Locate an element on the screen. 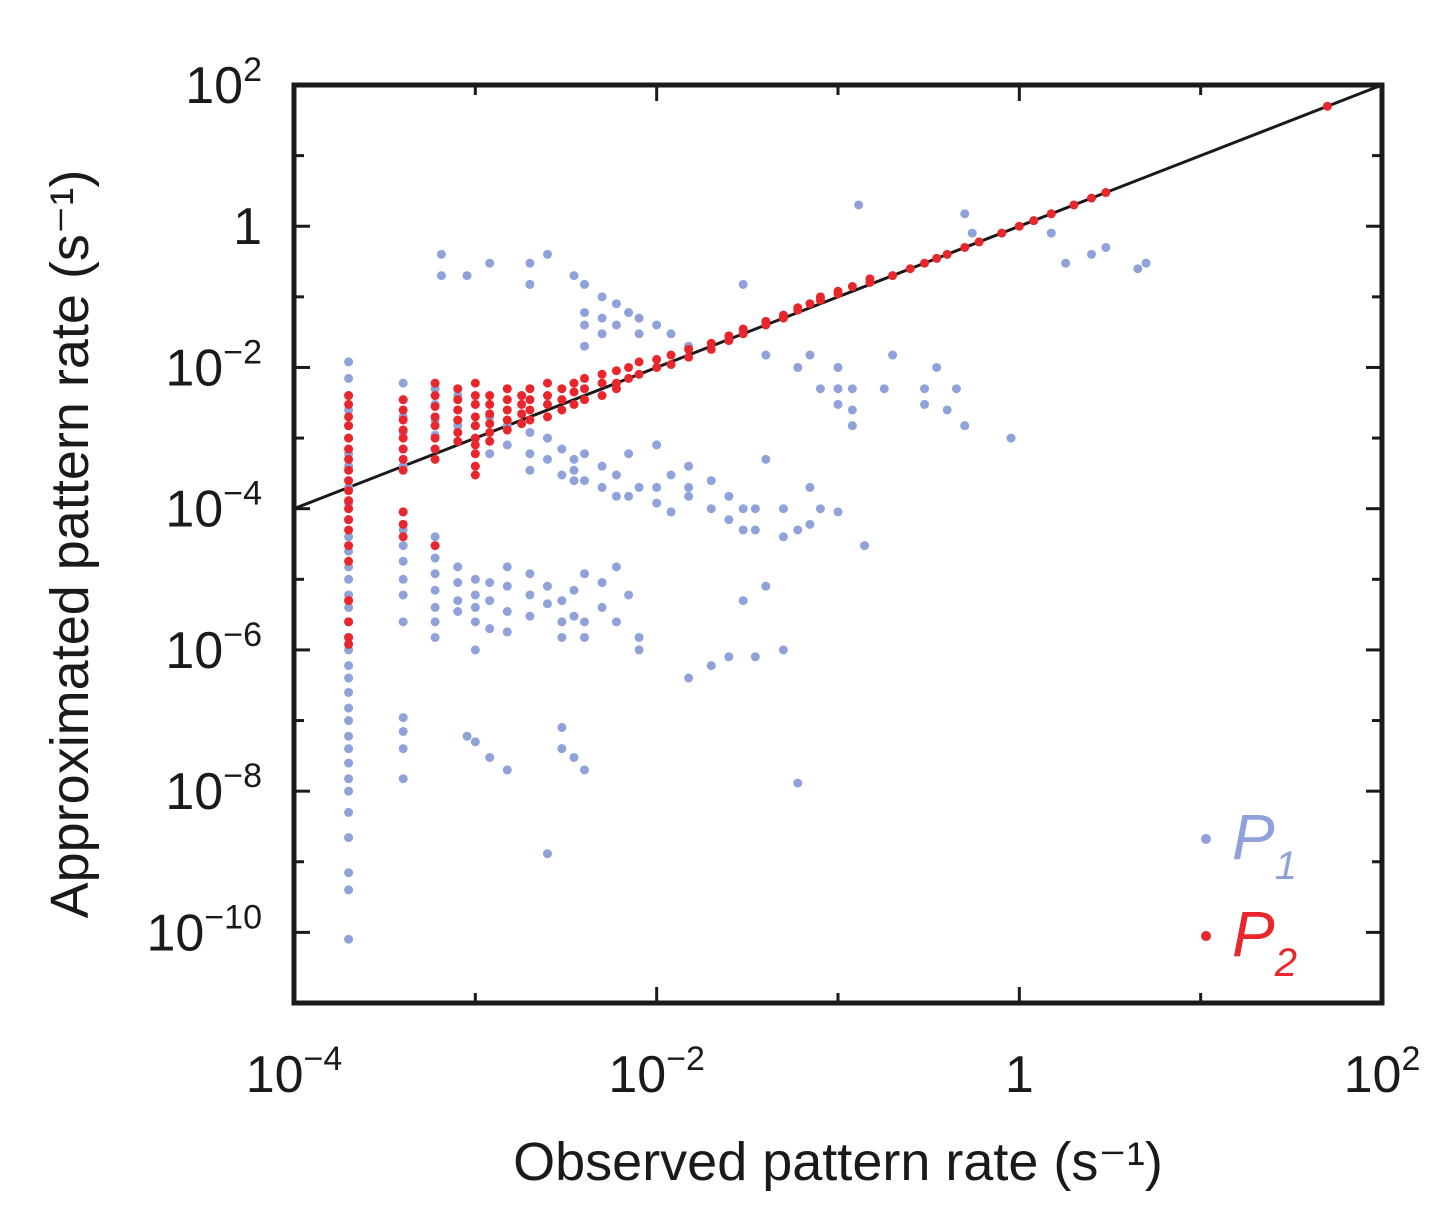 The image size is (1455, 1205). legend-label: P2 is located at coordinates (1264, 941).